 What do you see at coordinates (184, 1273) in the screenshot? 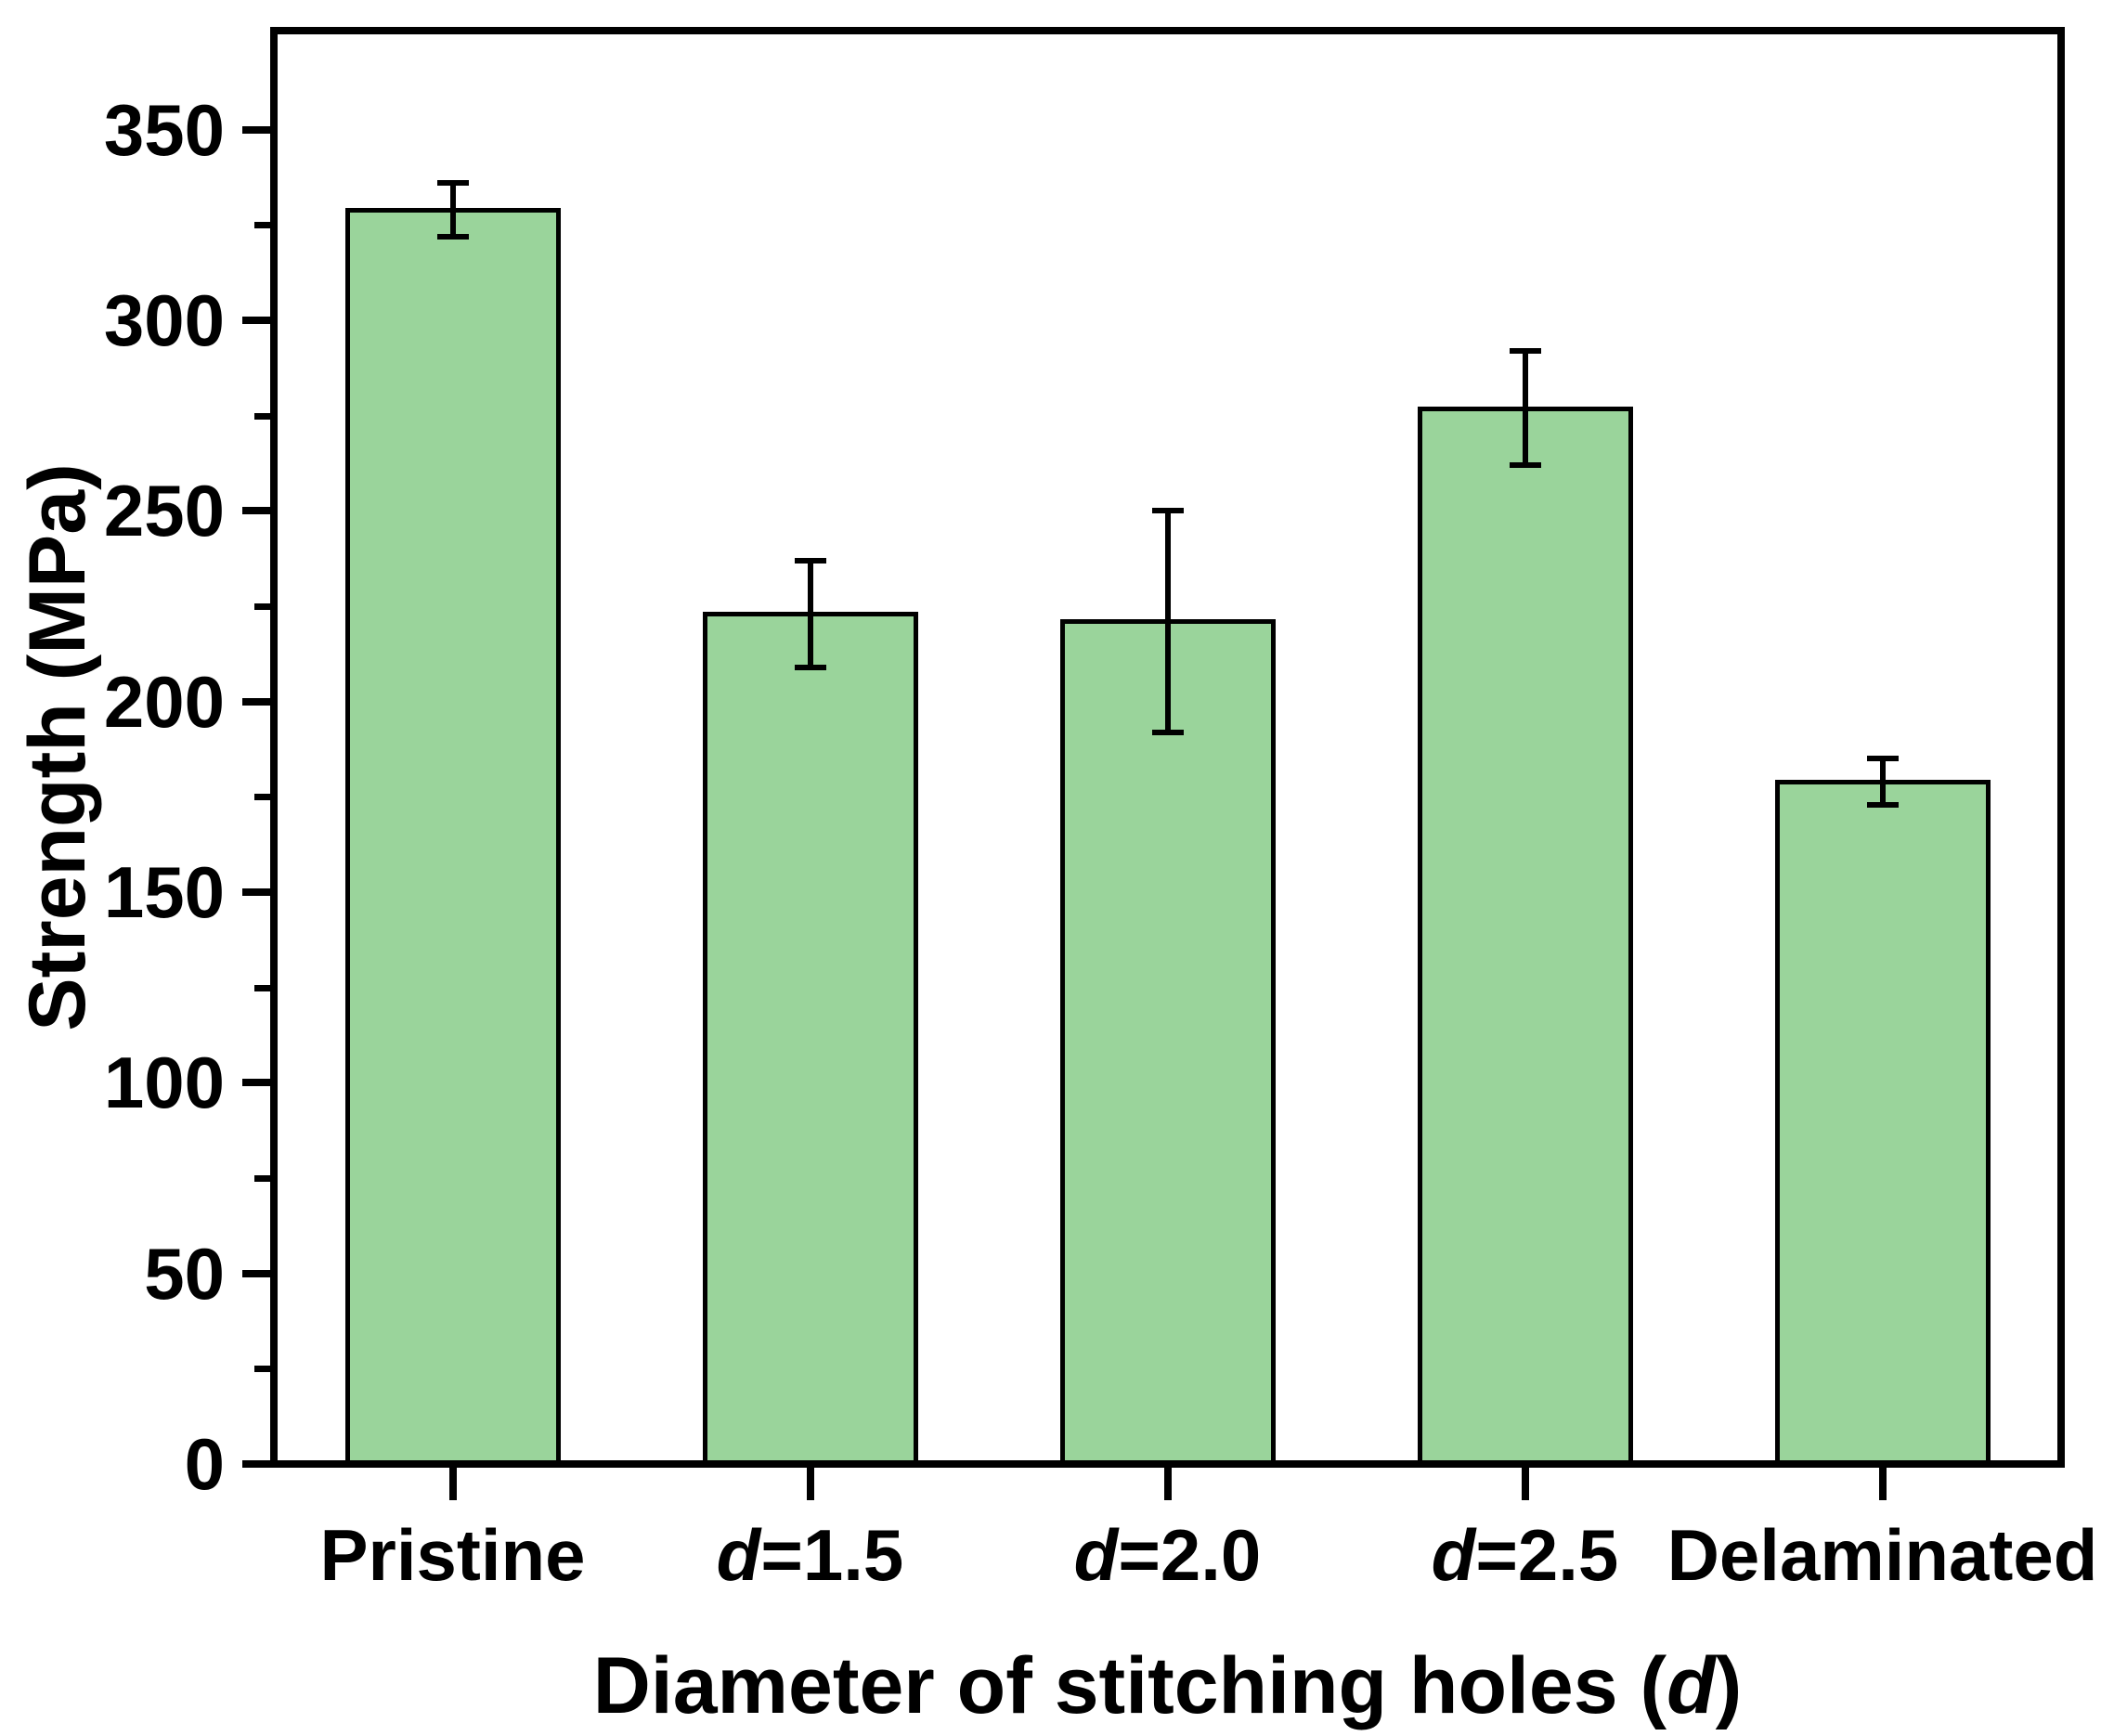
I see `y-tick-label: 50` at bounding box center [184, 1273].